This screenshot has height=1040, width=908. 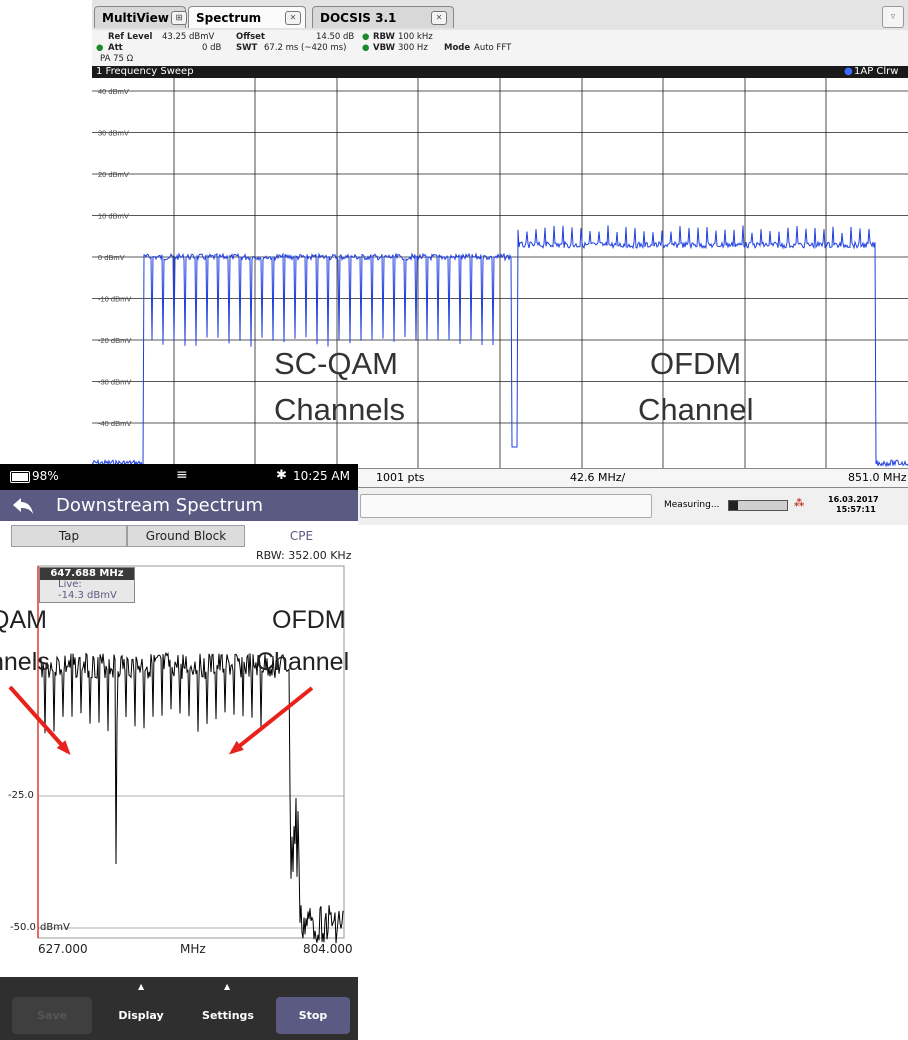 I want to click on y-tick-label: -10 dBmV, so click(x=114, y=299).